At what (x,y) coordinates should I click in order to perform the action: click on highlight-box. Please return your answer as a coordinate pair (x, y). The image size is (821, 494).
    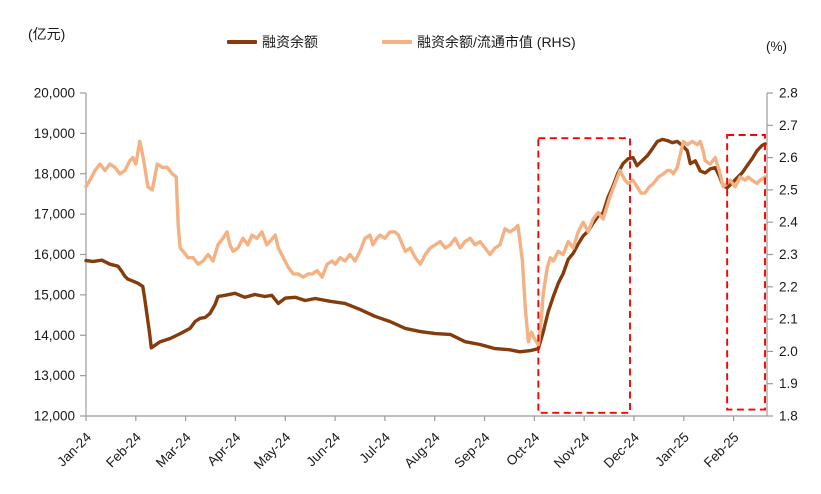
    Looking at the image, I should click on (746, 272).